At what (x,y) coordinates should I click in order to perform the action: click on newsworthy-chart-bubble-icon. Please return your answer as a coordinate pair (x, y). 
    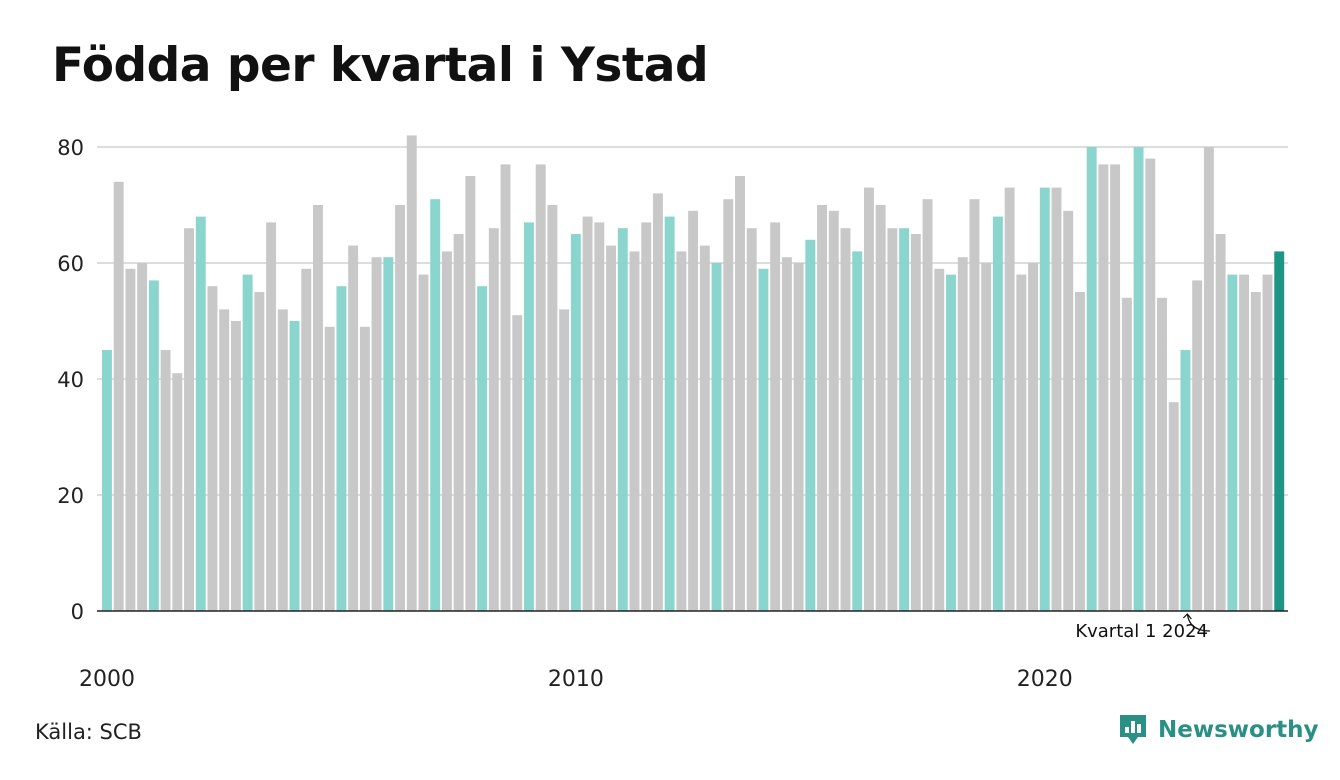
    Looking at the image, I should click on (1133, 729).